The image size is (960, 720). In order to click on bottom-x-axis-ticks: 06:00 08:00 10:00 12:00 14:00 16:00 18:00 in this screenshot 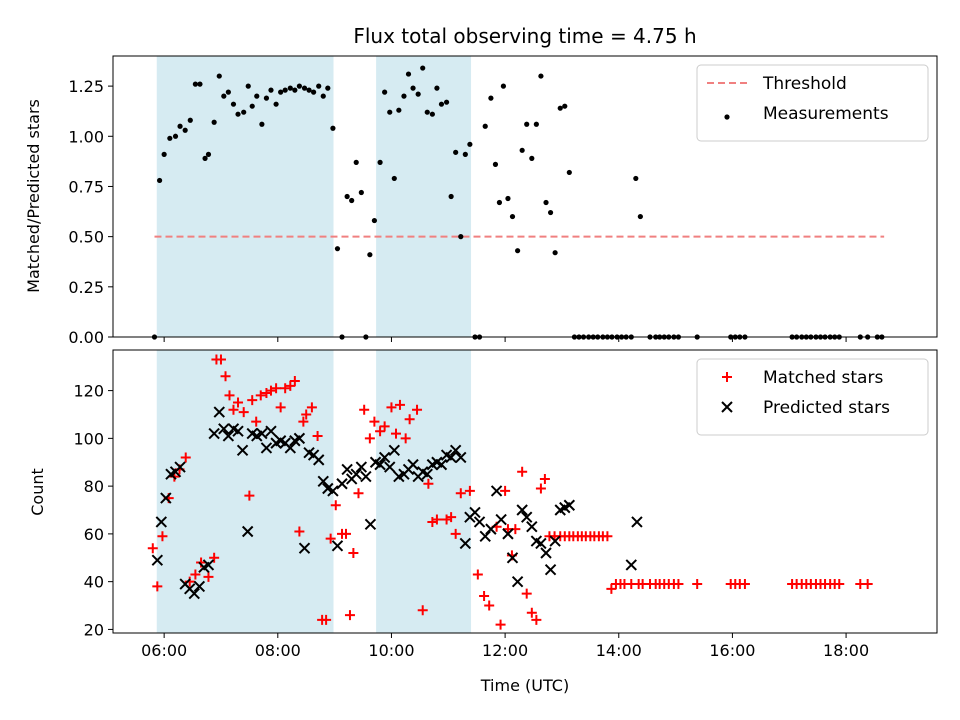, I will do `click(505, 646)`.